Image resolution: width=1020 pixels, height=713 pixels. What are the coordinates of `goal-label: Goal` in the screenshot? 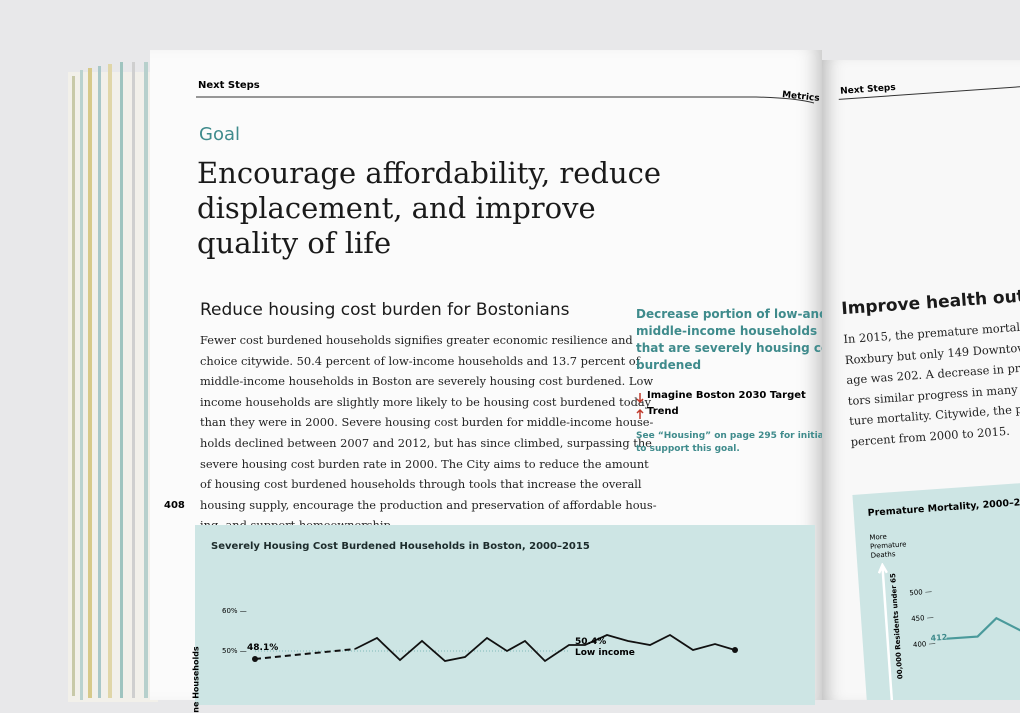 It's located at (219, 134).